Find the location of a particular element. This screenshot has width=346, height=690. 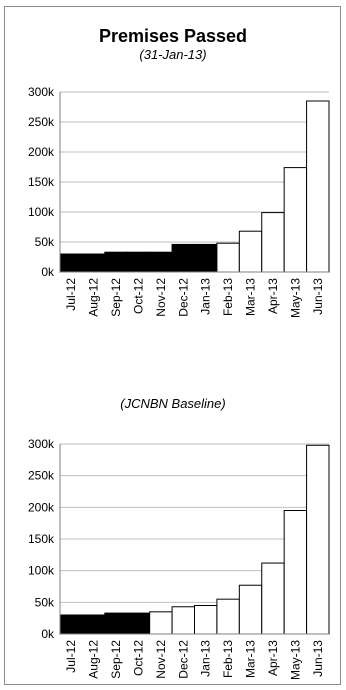

chart-subtitle-1: (31-Jan-13) is located at coordinates (173, 54).